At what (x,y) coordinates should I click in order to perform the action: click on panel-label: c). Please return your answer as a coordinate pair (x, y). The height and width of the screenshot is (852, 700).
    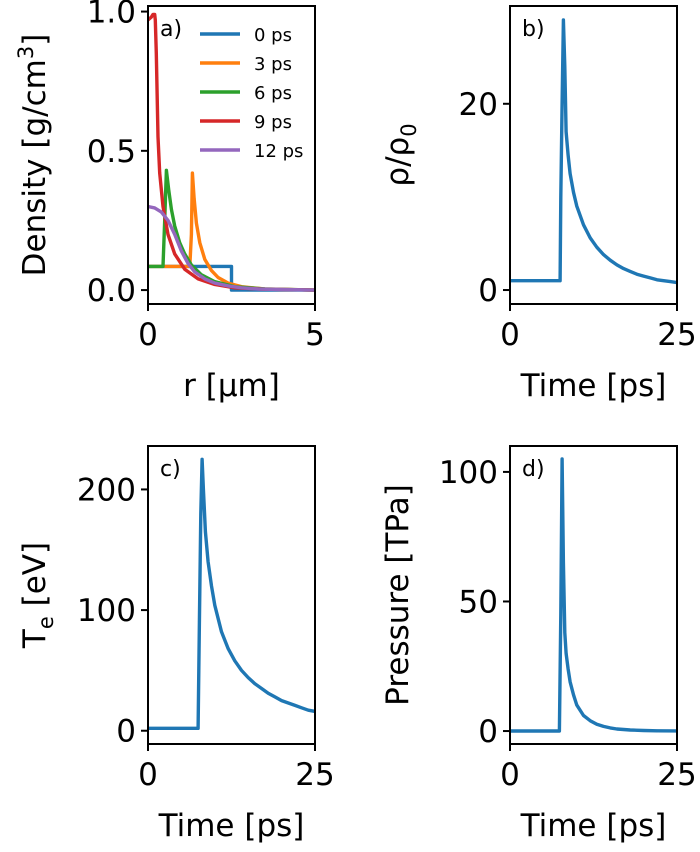
    Looking at the image, I should click on (170, 469).